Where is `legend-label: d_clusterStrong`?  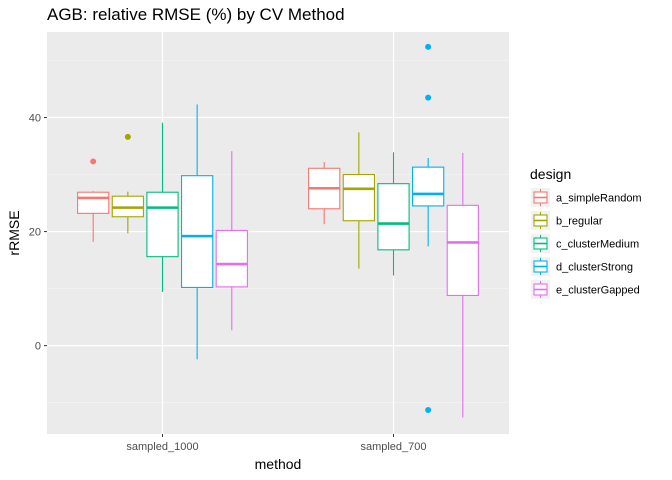 legend-label: d_clusterStrong is located at coordinates (594, 268).